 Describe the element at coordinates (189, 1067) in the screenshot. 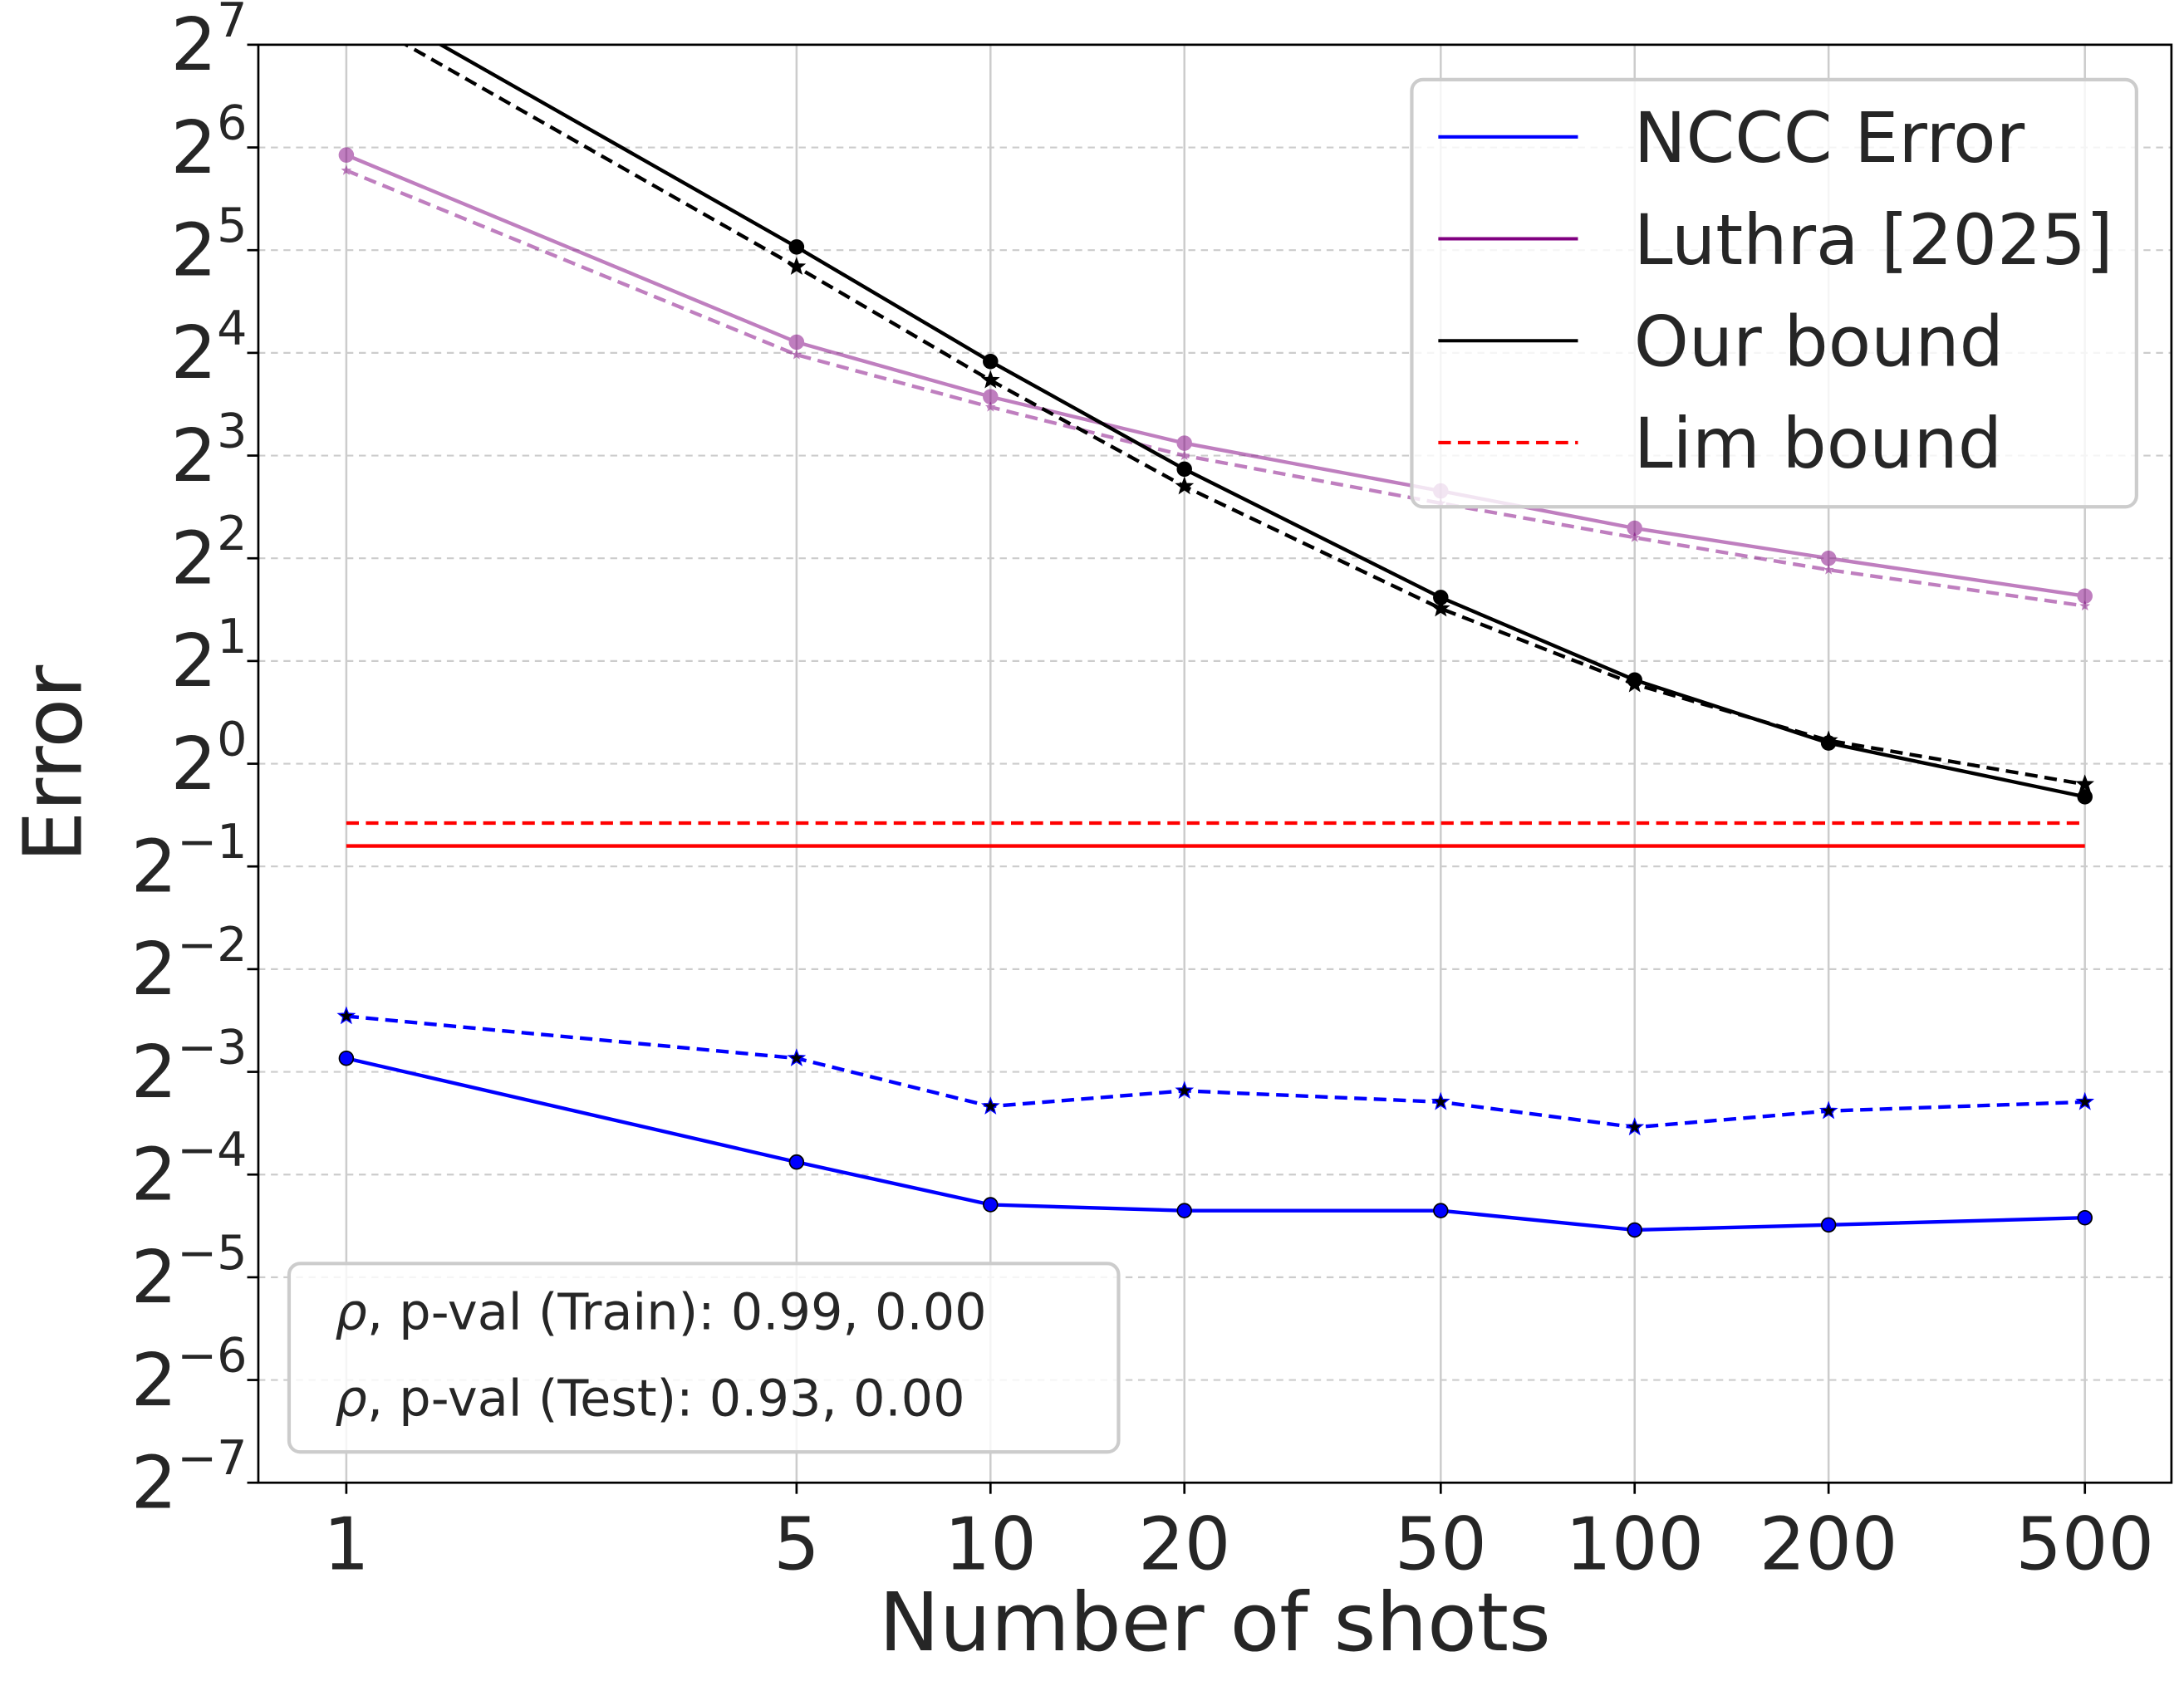

I see `y-tick-label: 2−3` at that location.